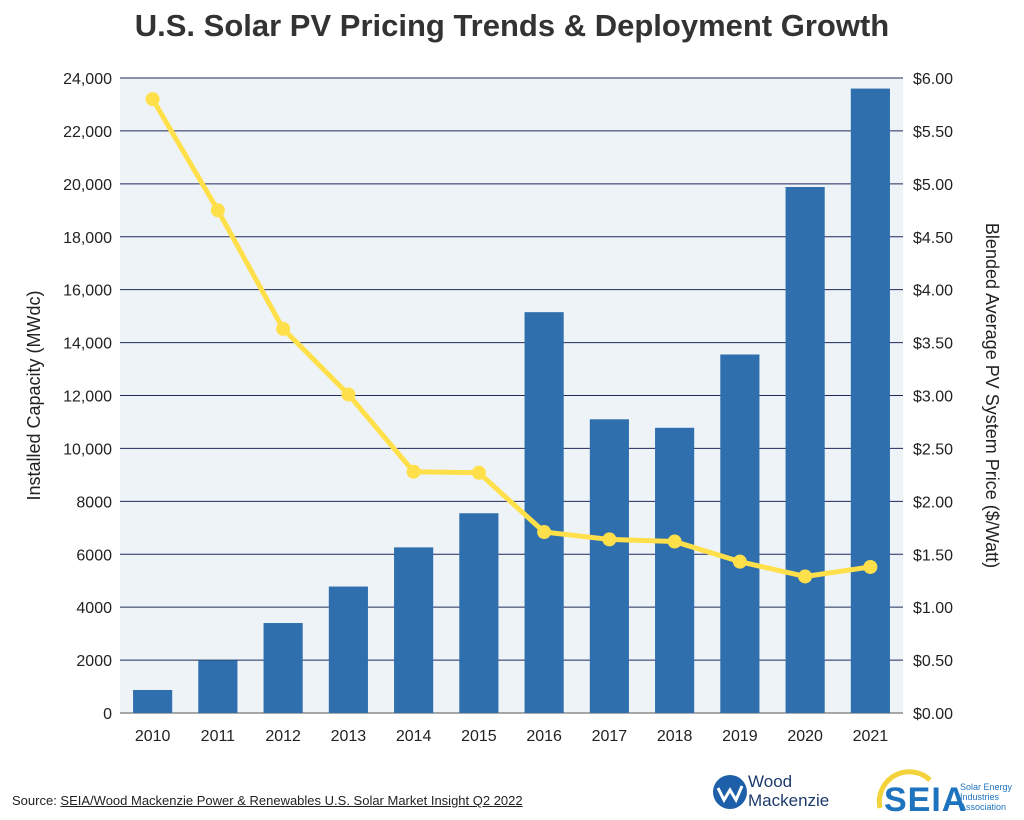 This screenshot has height=820, width=1024. What do you see at coordinates (904, 789) in the screenshot?
I see `seia-sun-arc-icon` at bounding box center [904, 789].